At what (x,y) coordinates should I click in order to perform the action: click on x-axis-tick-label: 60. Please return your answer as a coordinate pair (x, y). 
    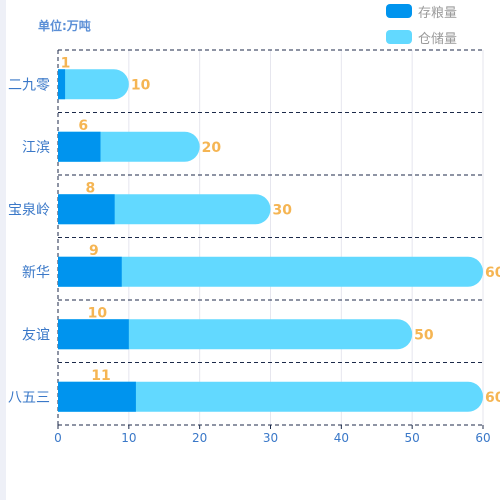
    Looking at the image, I should click on (482, 438).